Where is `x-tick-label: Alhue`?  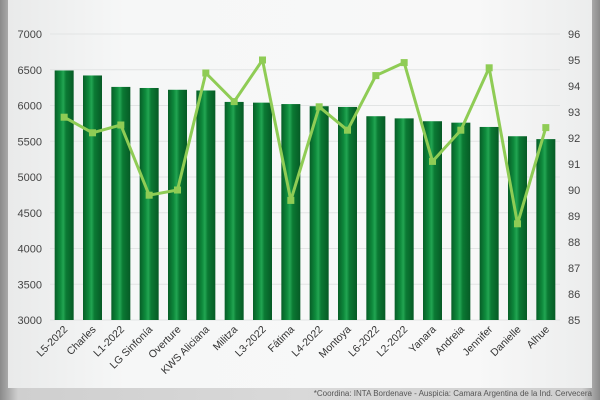 x-tick-label: Alhue is located at coordinates (538, 338).